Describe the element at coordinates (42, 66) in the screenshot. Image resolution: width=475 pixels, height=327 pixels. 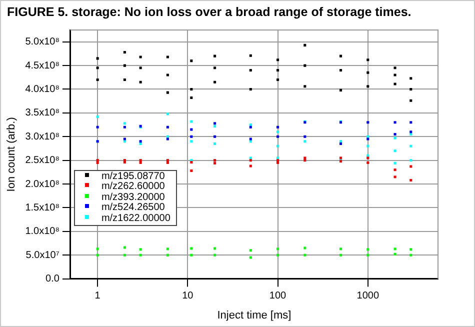
I see `y-tick-label: 4.5x10⁸` at that location.